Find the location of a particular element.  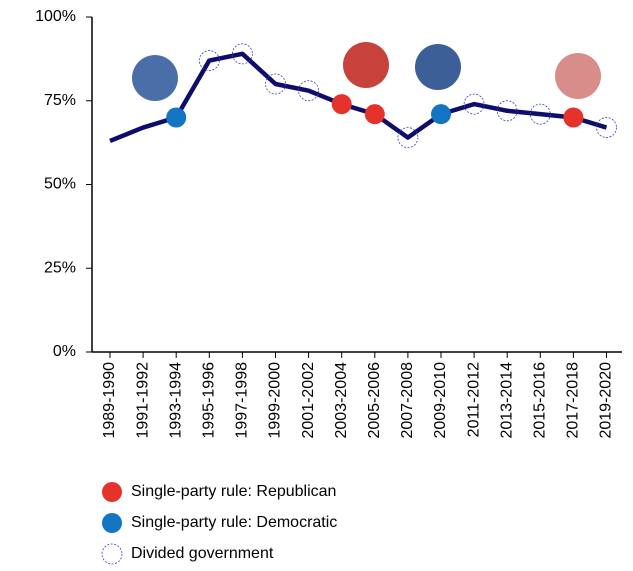

x-tick-label: 1991-1992 is located at coordinates (142, 400).